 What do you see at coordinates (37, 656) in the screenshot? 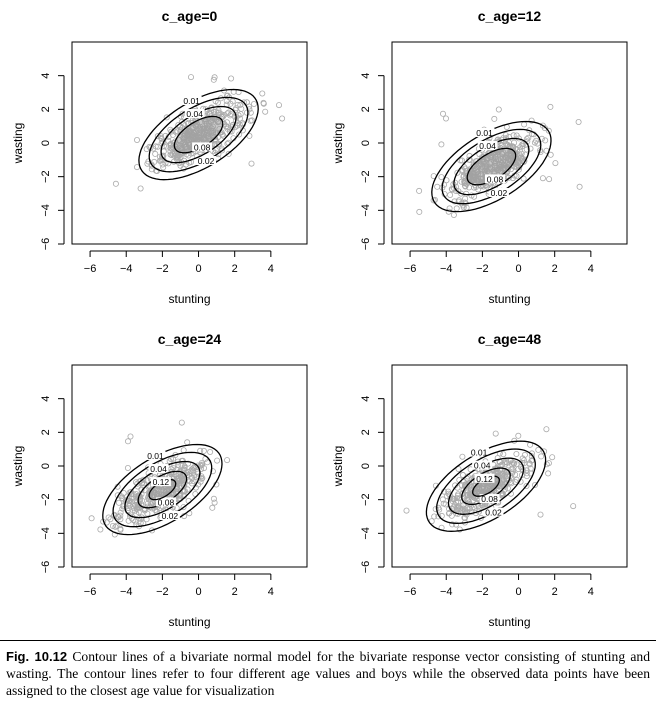
I see `caption-label: Fig. 10.12` at bounding box center [37, 656].